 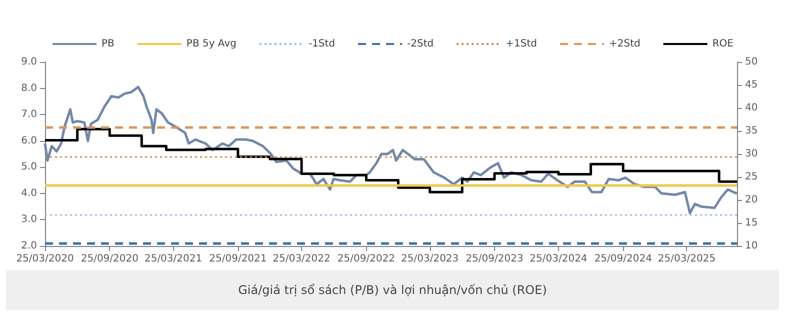 I want to click on y2-tick-label: 30, so click(x=751, y=154).